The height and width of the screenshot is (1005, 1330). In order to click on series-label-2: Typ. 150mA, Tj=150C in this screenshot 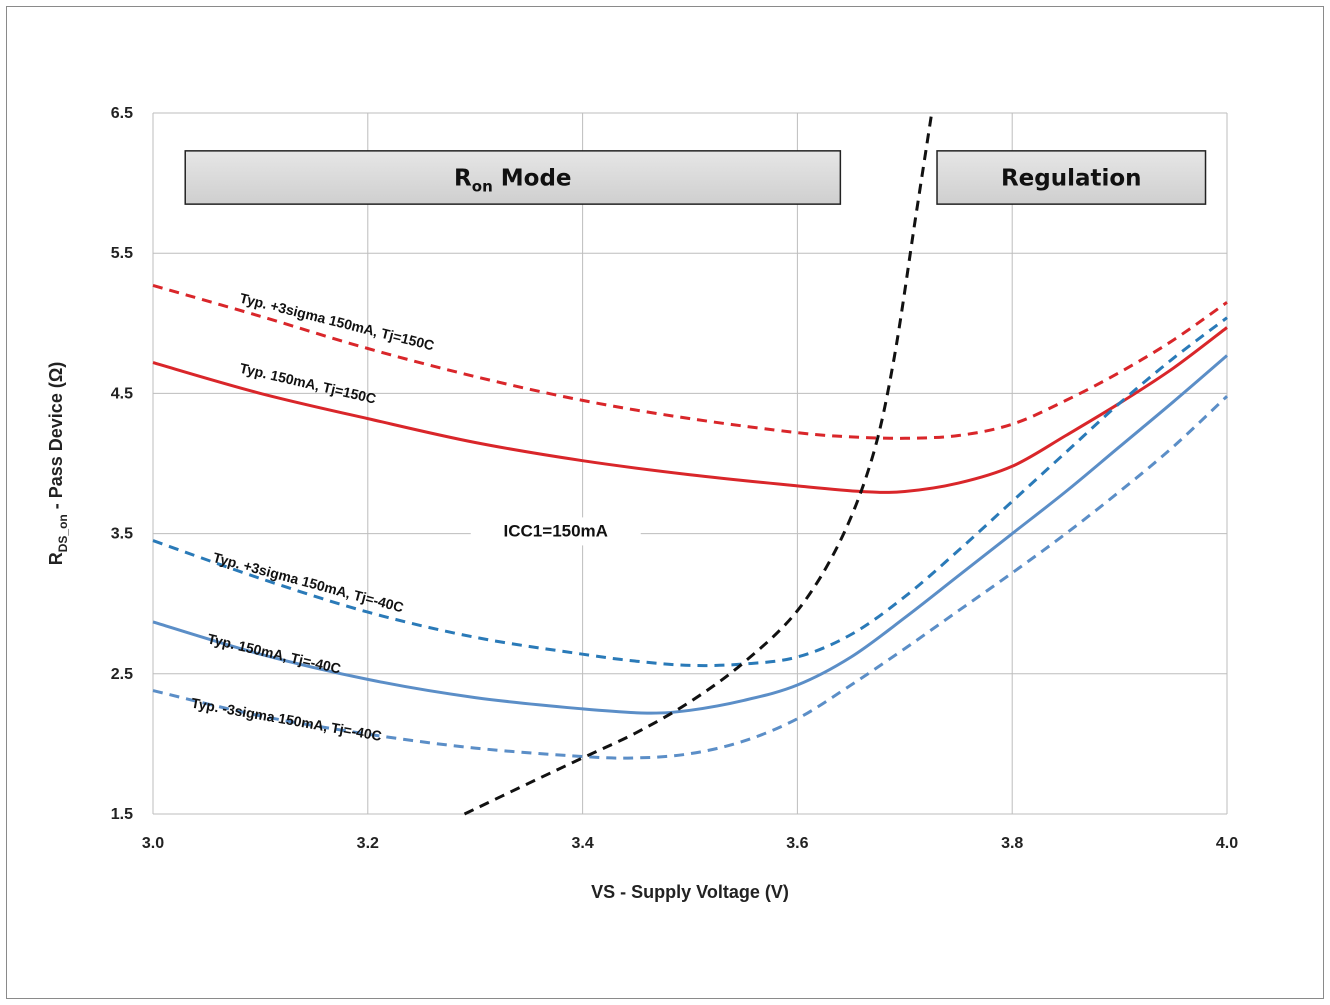, I will do `click(307, 383)`.